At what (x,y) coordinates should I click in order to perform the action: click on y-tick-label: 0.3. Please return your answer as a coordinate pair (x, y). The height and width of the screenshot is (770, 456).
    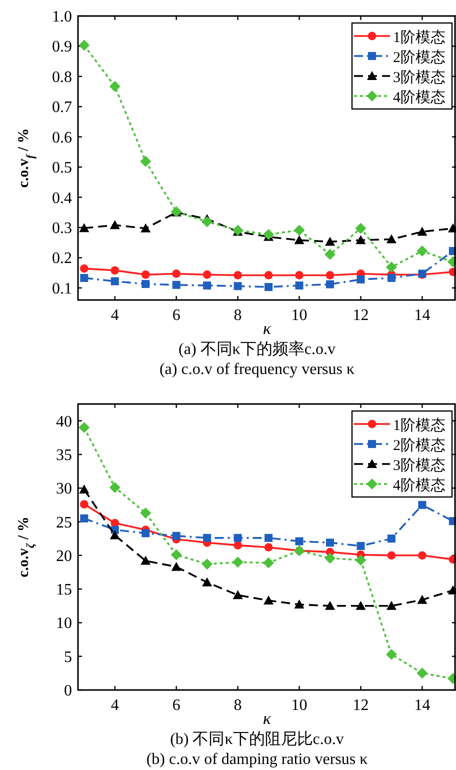
    Looking at the image, I should click on (62, 228).